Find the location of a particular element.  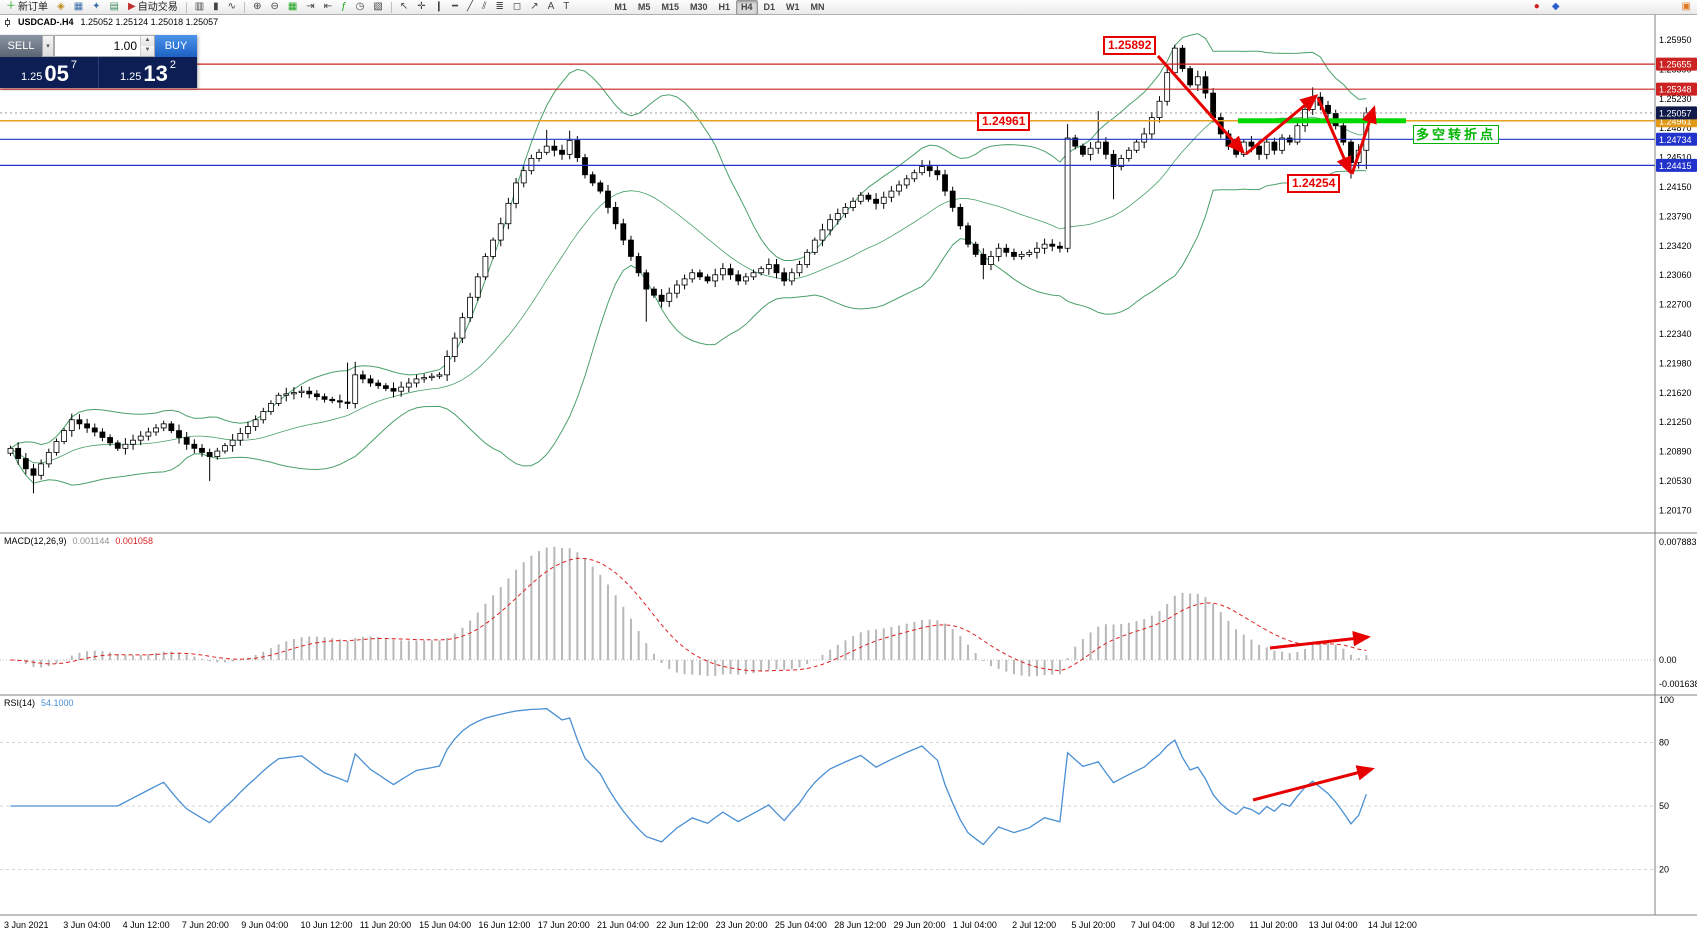

shapes-icon-glyph: ◻ is located at coordinates (517, 6).